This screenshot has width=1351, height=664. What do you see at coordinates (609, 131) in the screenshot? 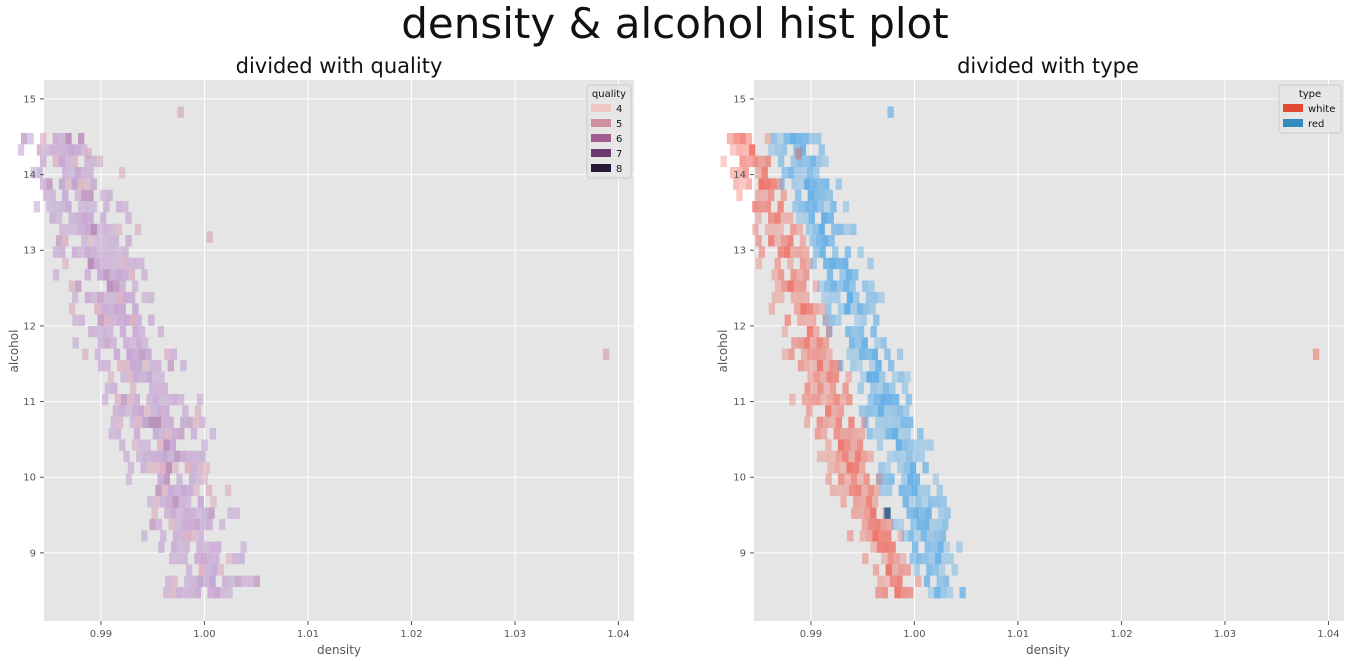
I see `legend: quality 4 5 6 7 8` at bounding box center [609, 131].